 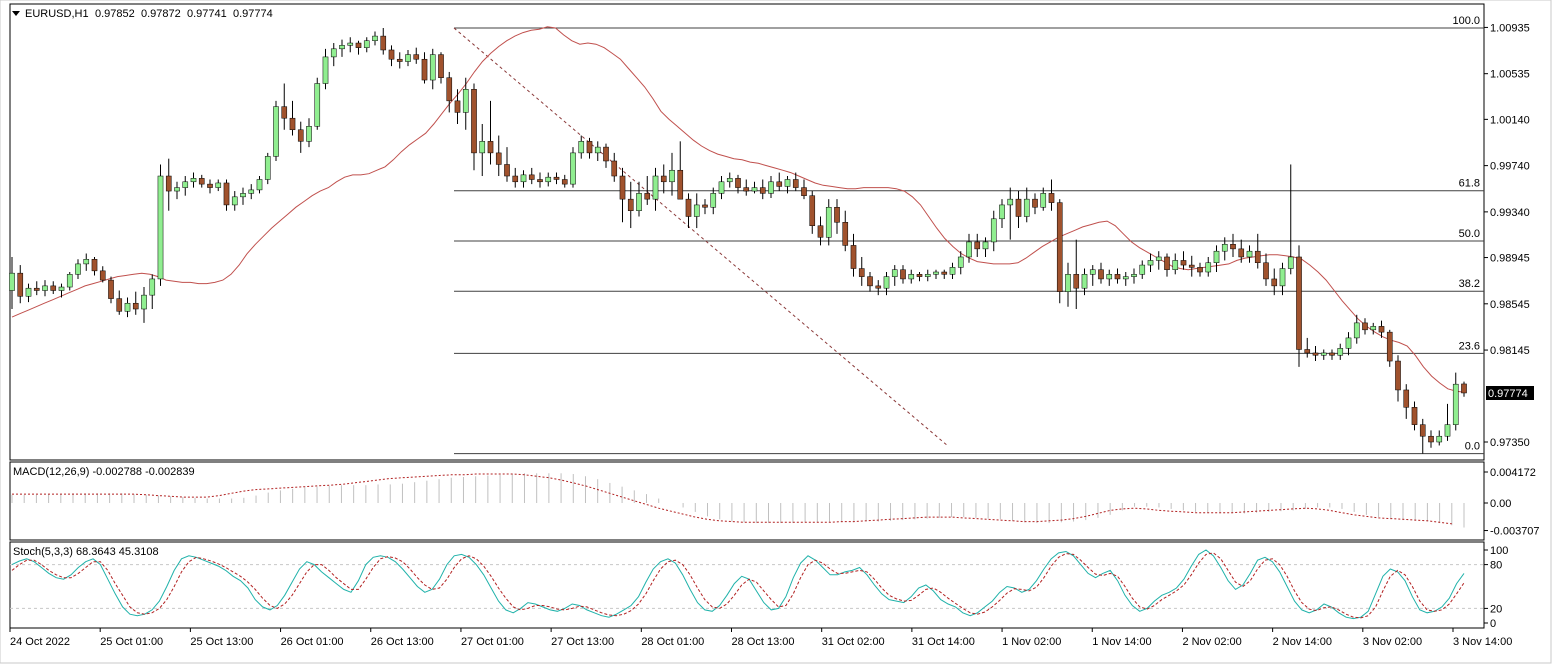 What do you see at coordinates (738, 584) in the screenshot?
I see `stoch-main-line` at bounding box center [738, 584].